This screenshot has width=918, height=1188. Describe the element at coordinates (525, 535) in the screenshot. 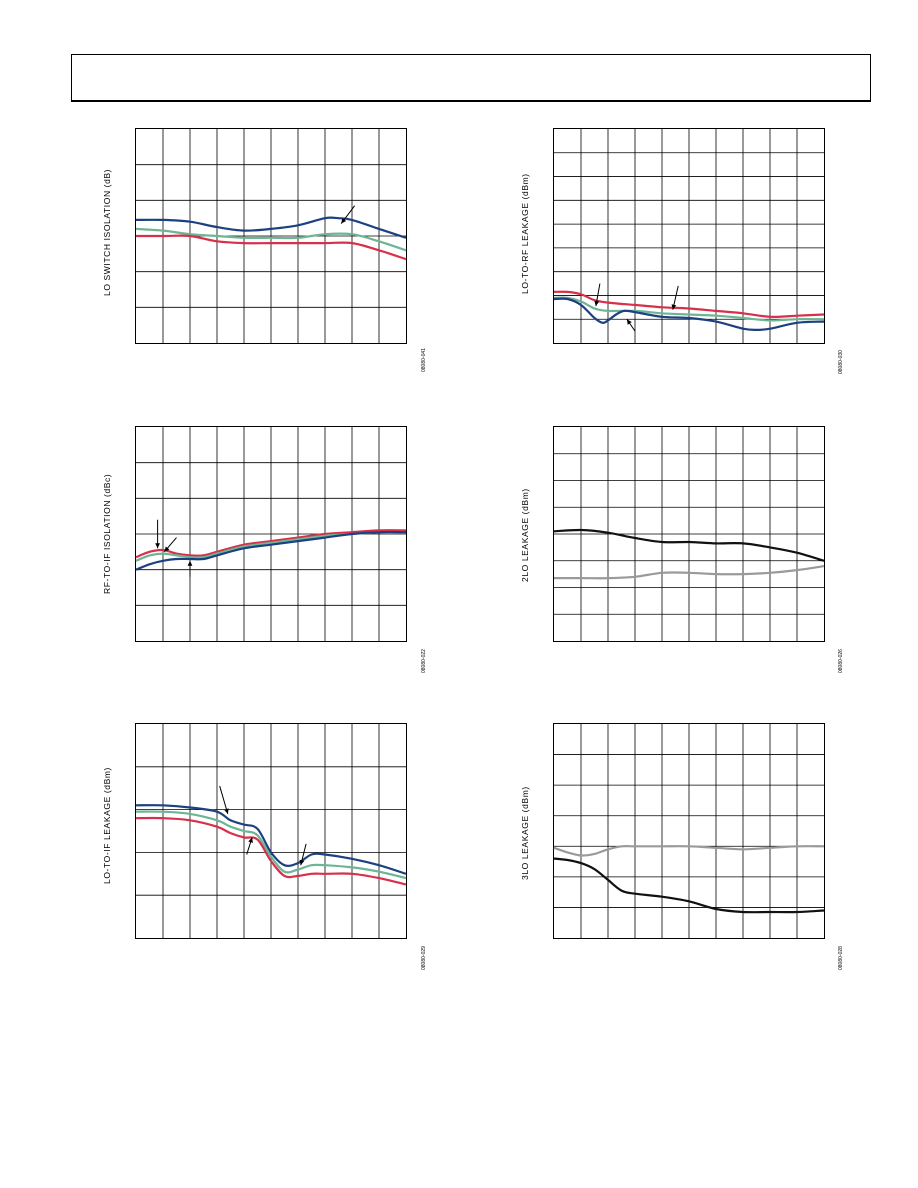

I see `chart-c4-ylabel: 2LO LEAKAGE (dBm)` at that location.